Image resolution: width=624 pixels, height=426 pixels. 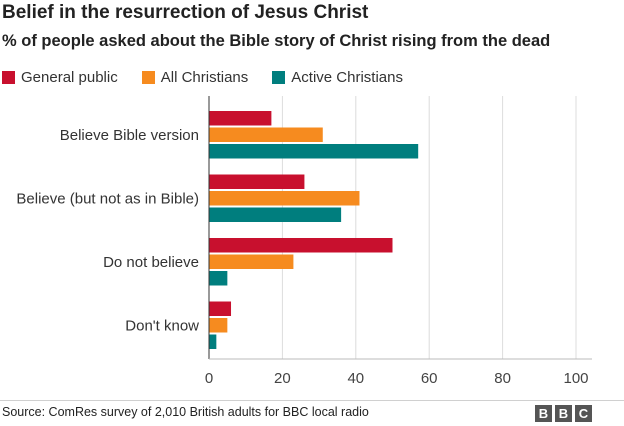 I want to click on legend-swatch-all-christians, so click(x=148, y=77).